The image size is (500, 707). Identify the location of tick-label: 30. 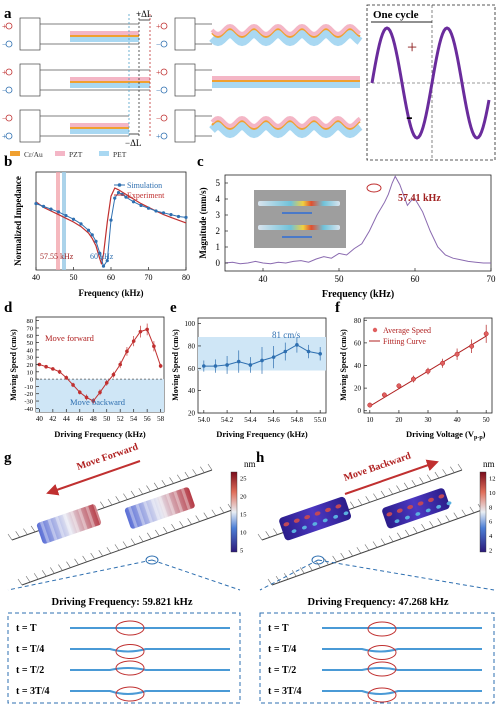
(30, 358).